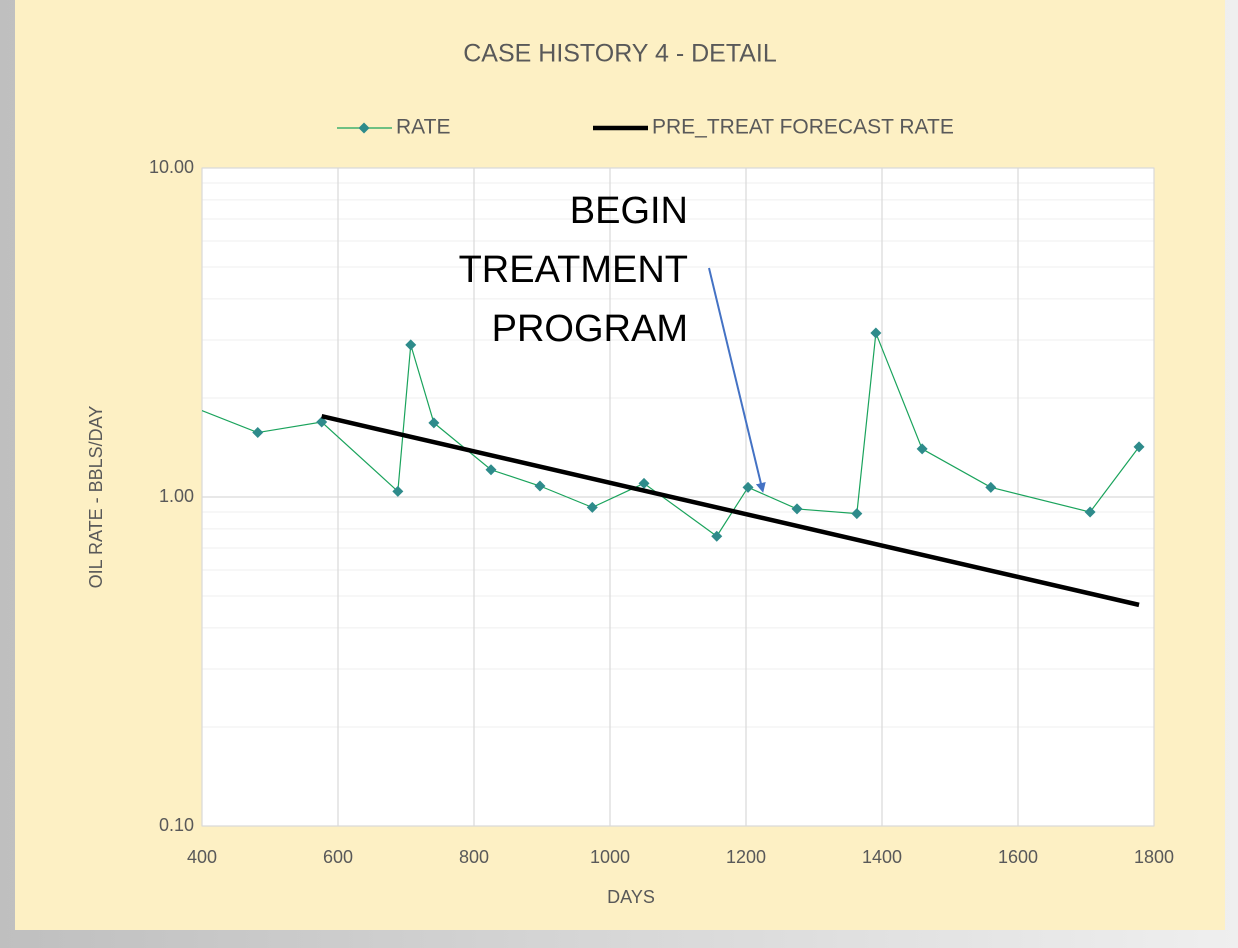 This screenshot has width=1238, height=948. I want to click on y-tick-label: 10.00, so click(171, 167).